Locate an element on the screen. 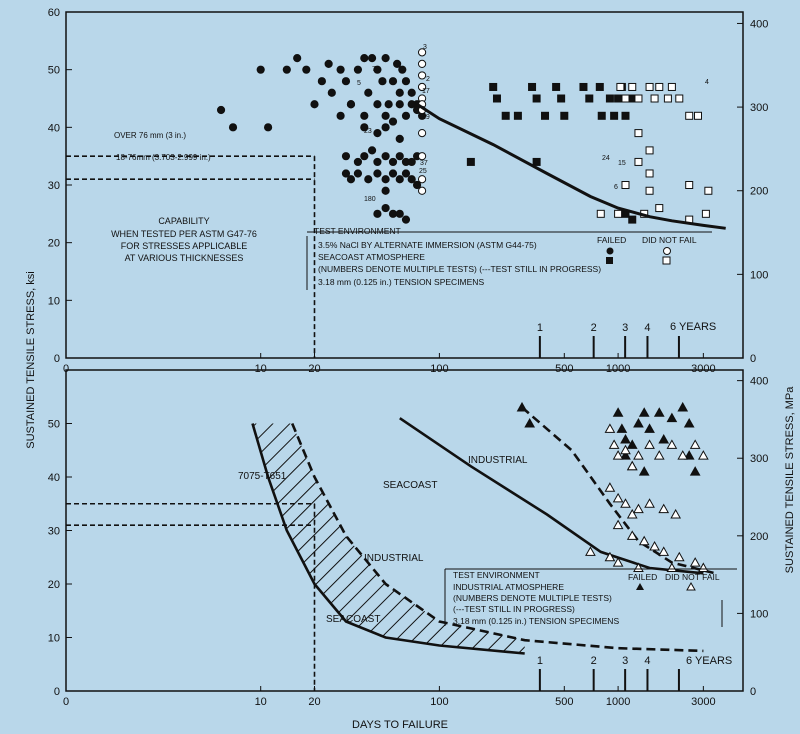 The height and width of the screenshot is (734, 800). legend-not-fail-circle is located at coordinates (667, 251).